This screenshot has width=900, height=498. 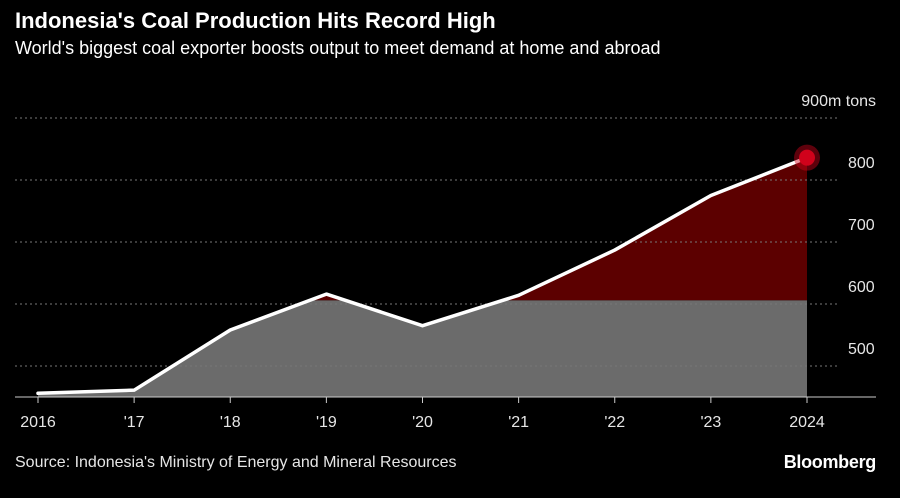 I want to click on data-point-2016, so click(x=38, y=393).